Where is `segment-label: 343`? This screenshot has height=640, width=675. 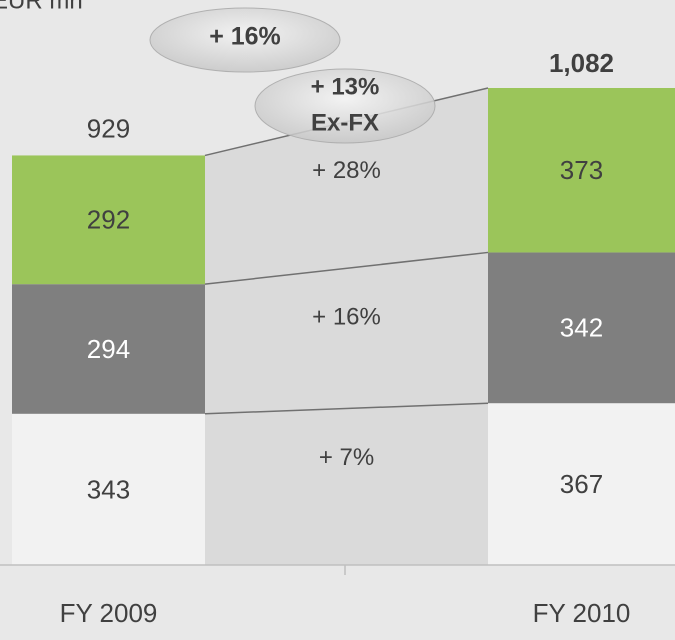
segment-label: 343 is located at coordinates (108, 489).